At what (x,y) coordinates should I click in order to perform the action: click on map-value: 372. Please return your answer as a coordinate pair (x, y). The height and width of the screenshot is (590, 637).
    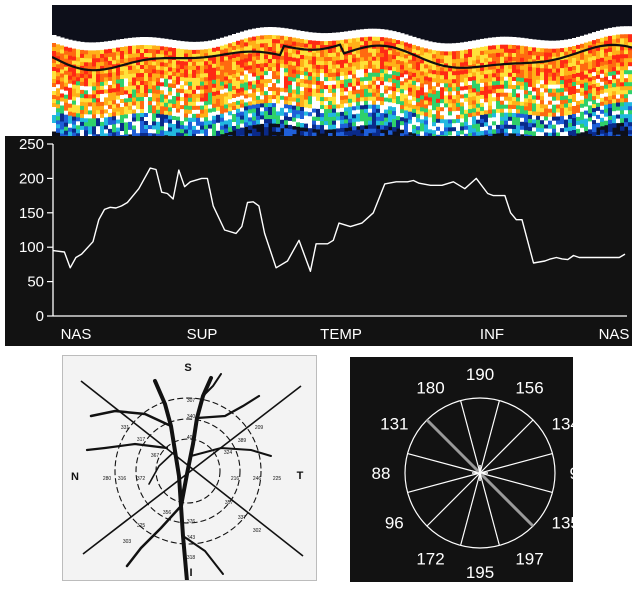
    Looking at the image, I should click on (141, 479).